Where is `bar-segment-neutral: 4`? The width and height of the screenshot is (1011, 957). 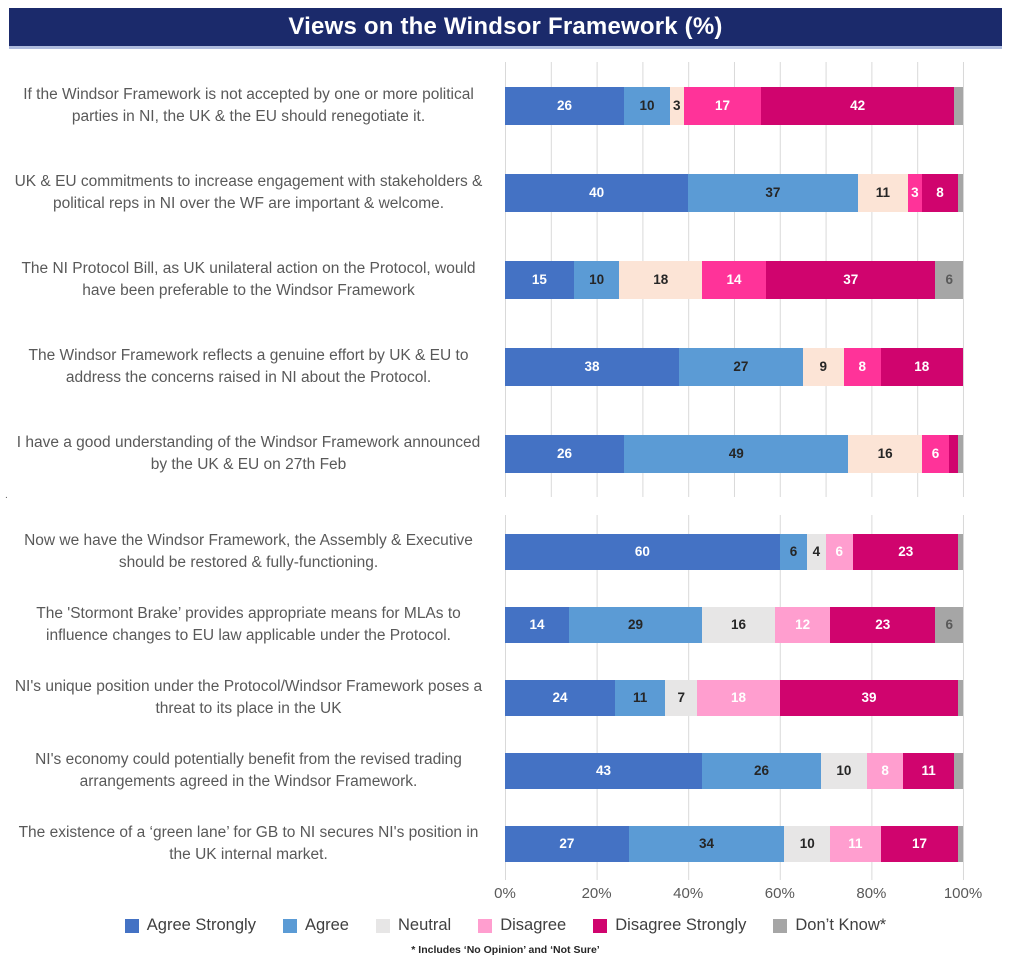 bar-segment-neutral: 4 is located at coordinates (816, 551).